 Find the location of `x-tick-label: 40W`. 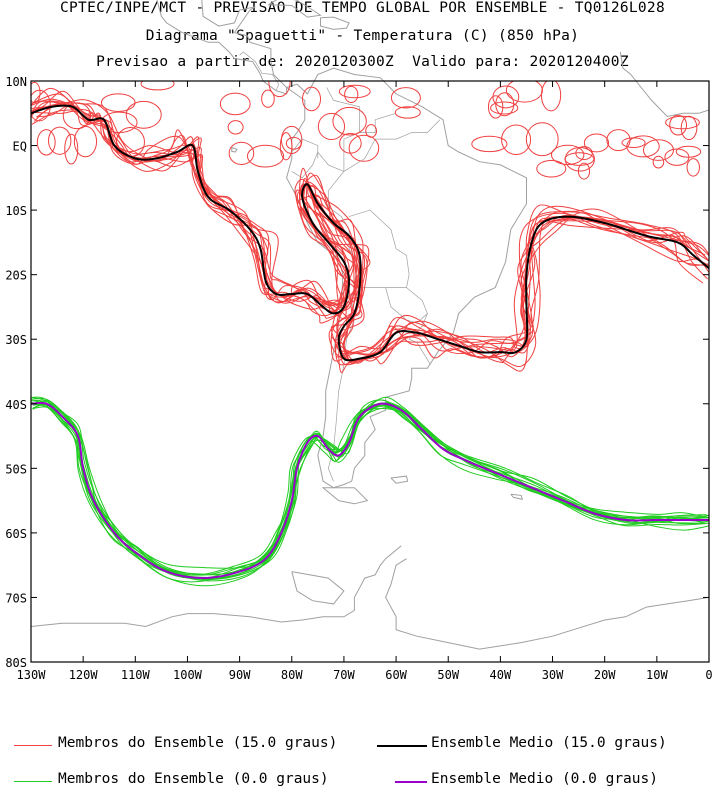

x-tick-label: 40W is located at coordinates (501, 675).